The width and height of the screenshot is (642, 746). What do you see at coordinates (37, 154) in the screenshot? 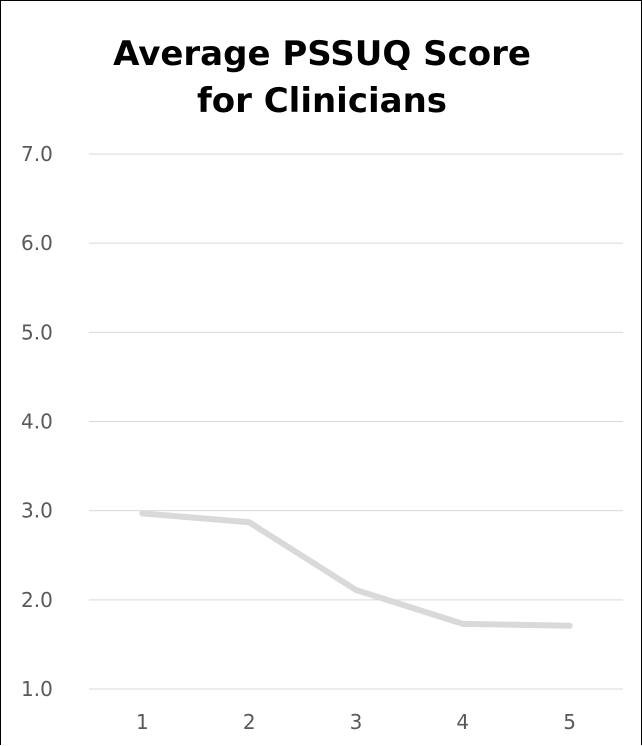
I see `y-tick-label: 7.0` at bounding box center [37, 154].